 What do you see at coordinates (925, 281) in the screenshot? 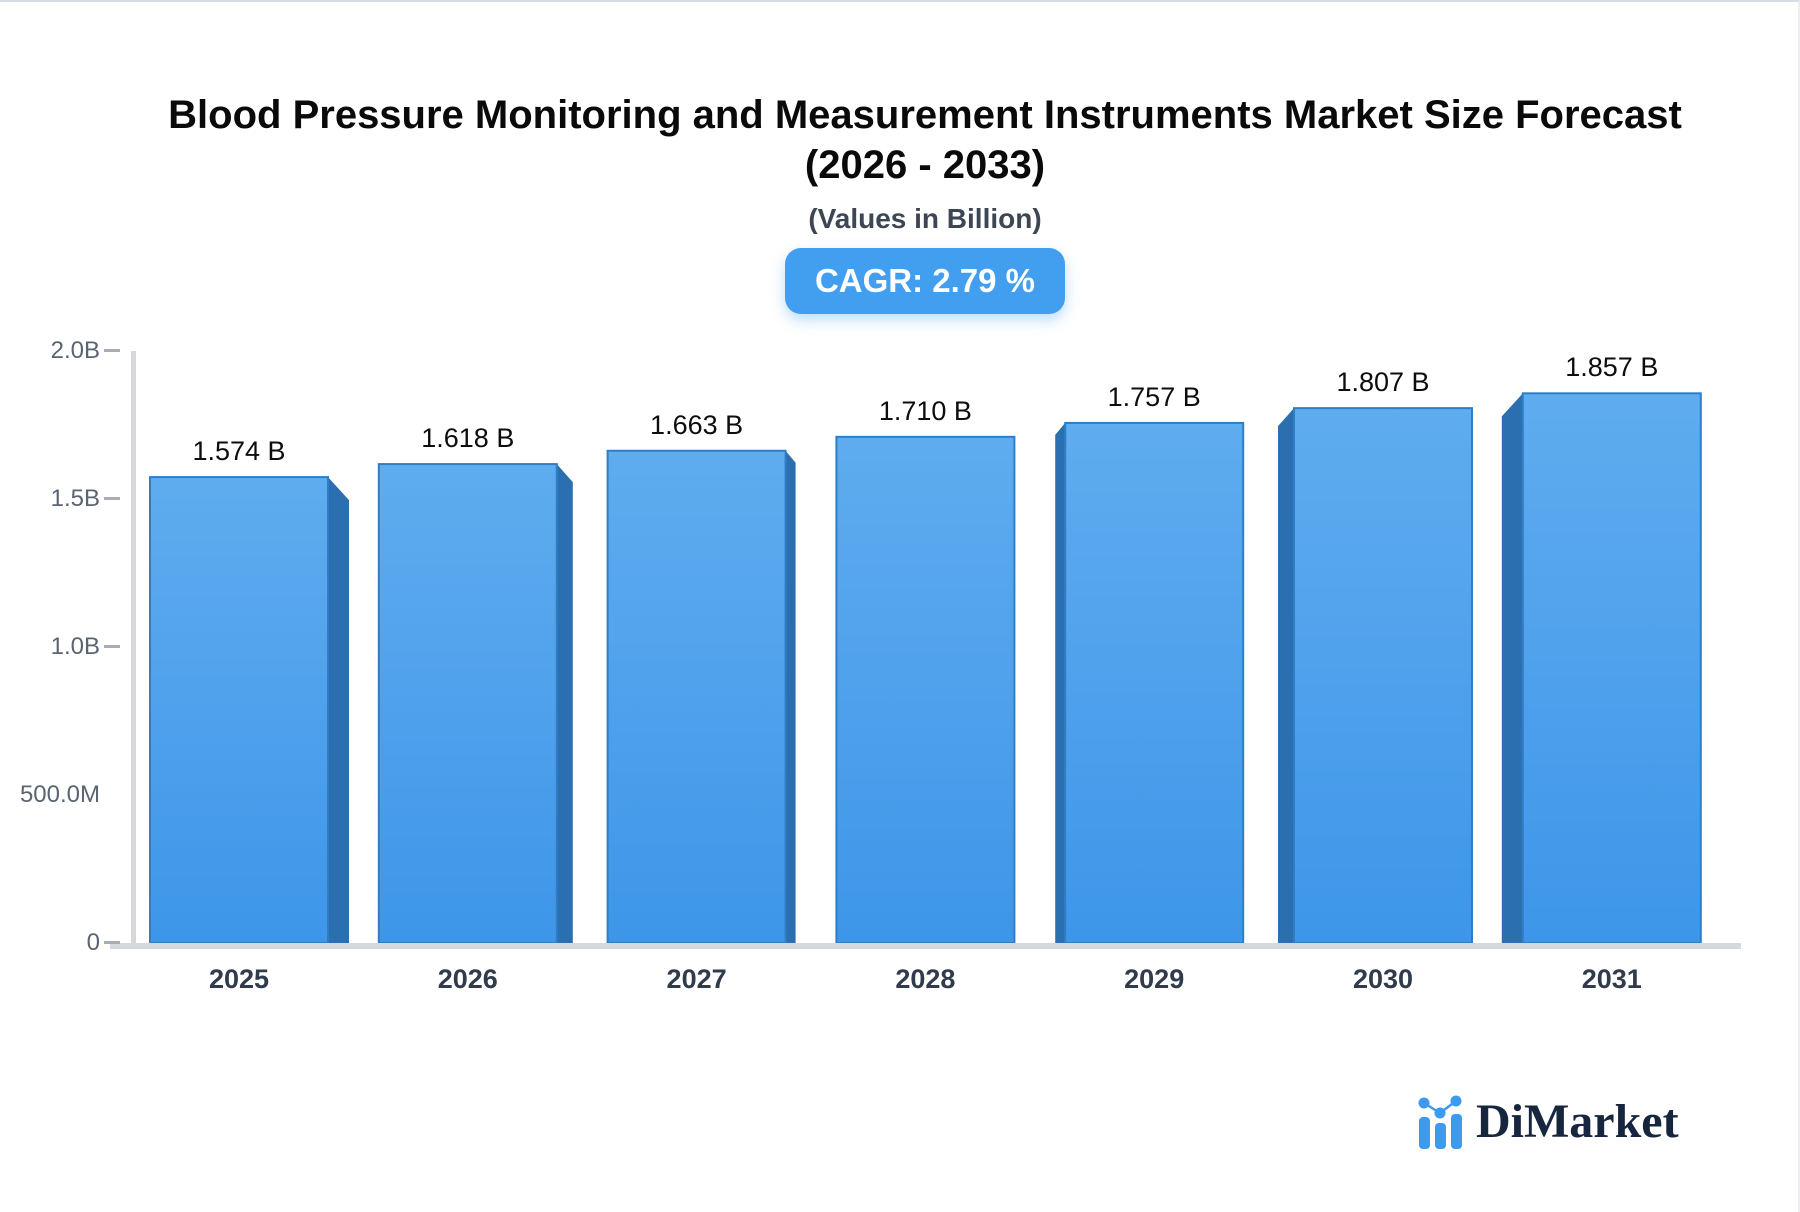
I see `cagr-badge: CAGR: 2.79 %` at bounding box center [925, 281].